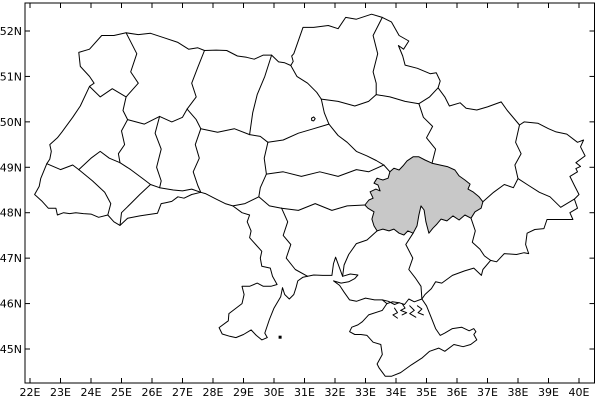 This screenshot has width=600, height=400. I want to click on x-axis-label-24E: 24E, so click(91, 392).